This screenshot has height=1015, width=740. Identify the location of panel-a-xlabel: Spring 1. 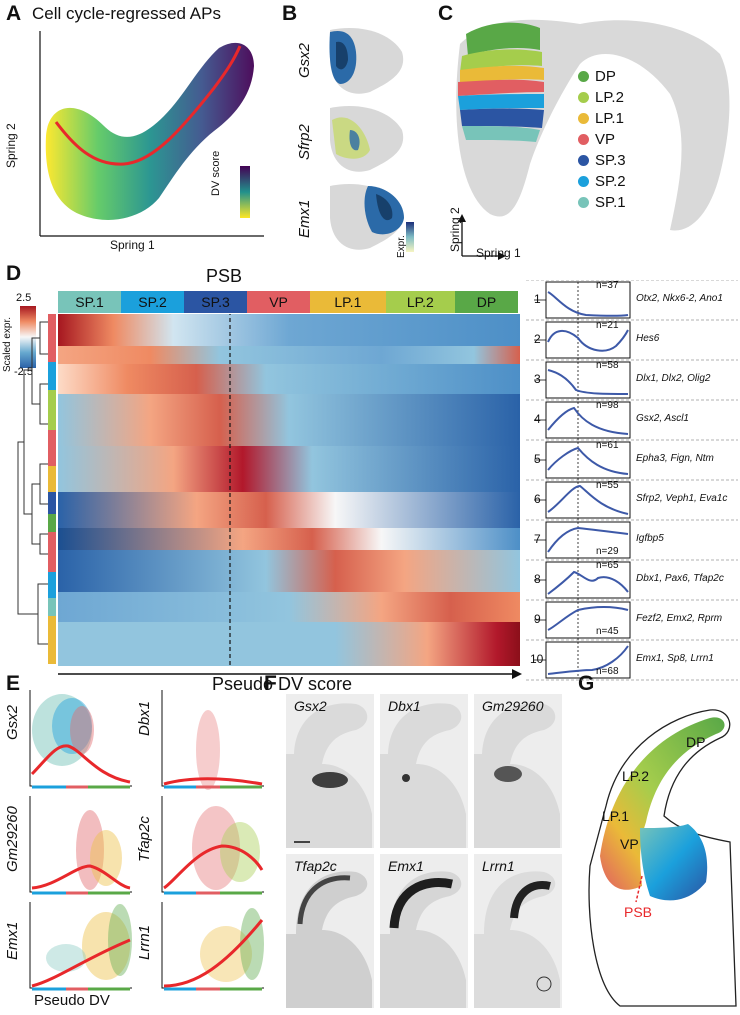
(132, 245).